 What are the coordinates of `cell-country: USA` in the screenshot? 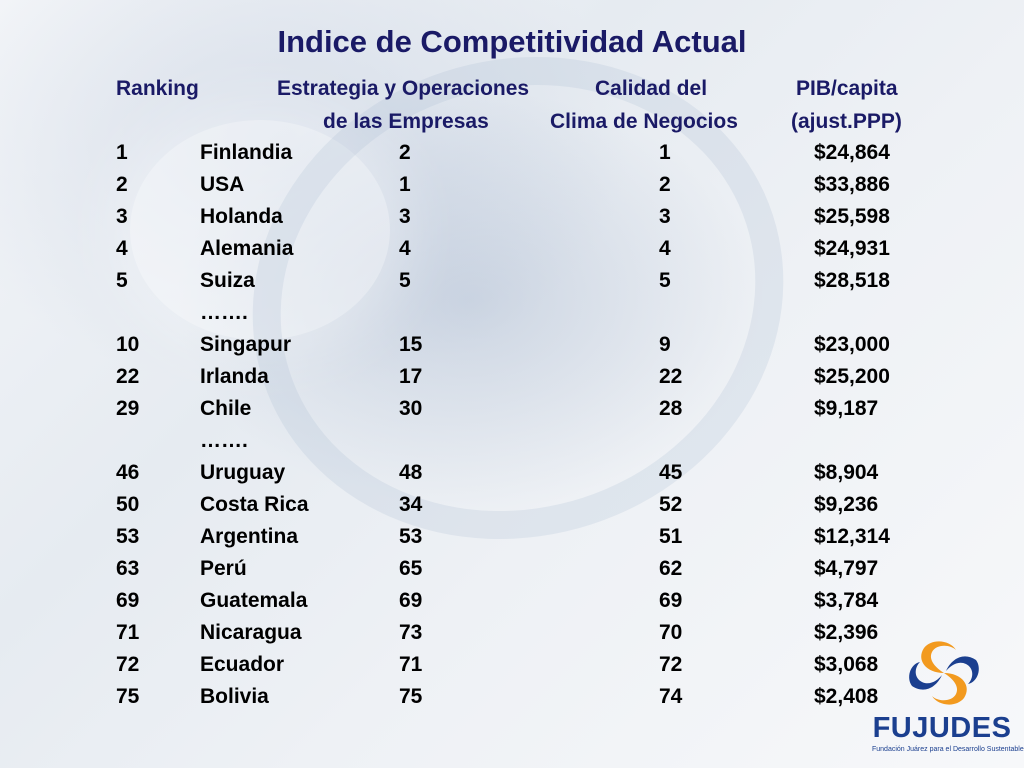 It's located at (222, 184).